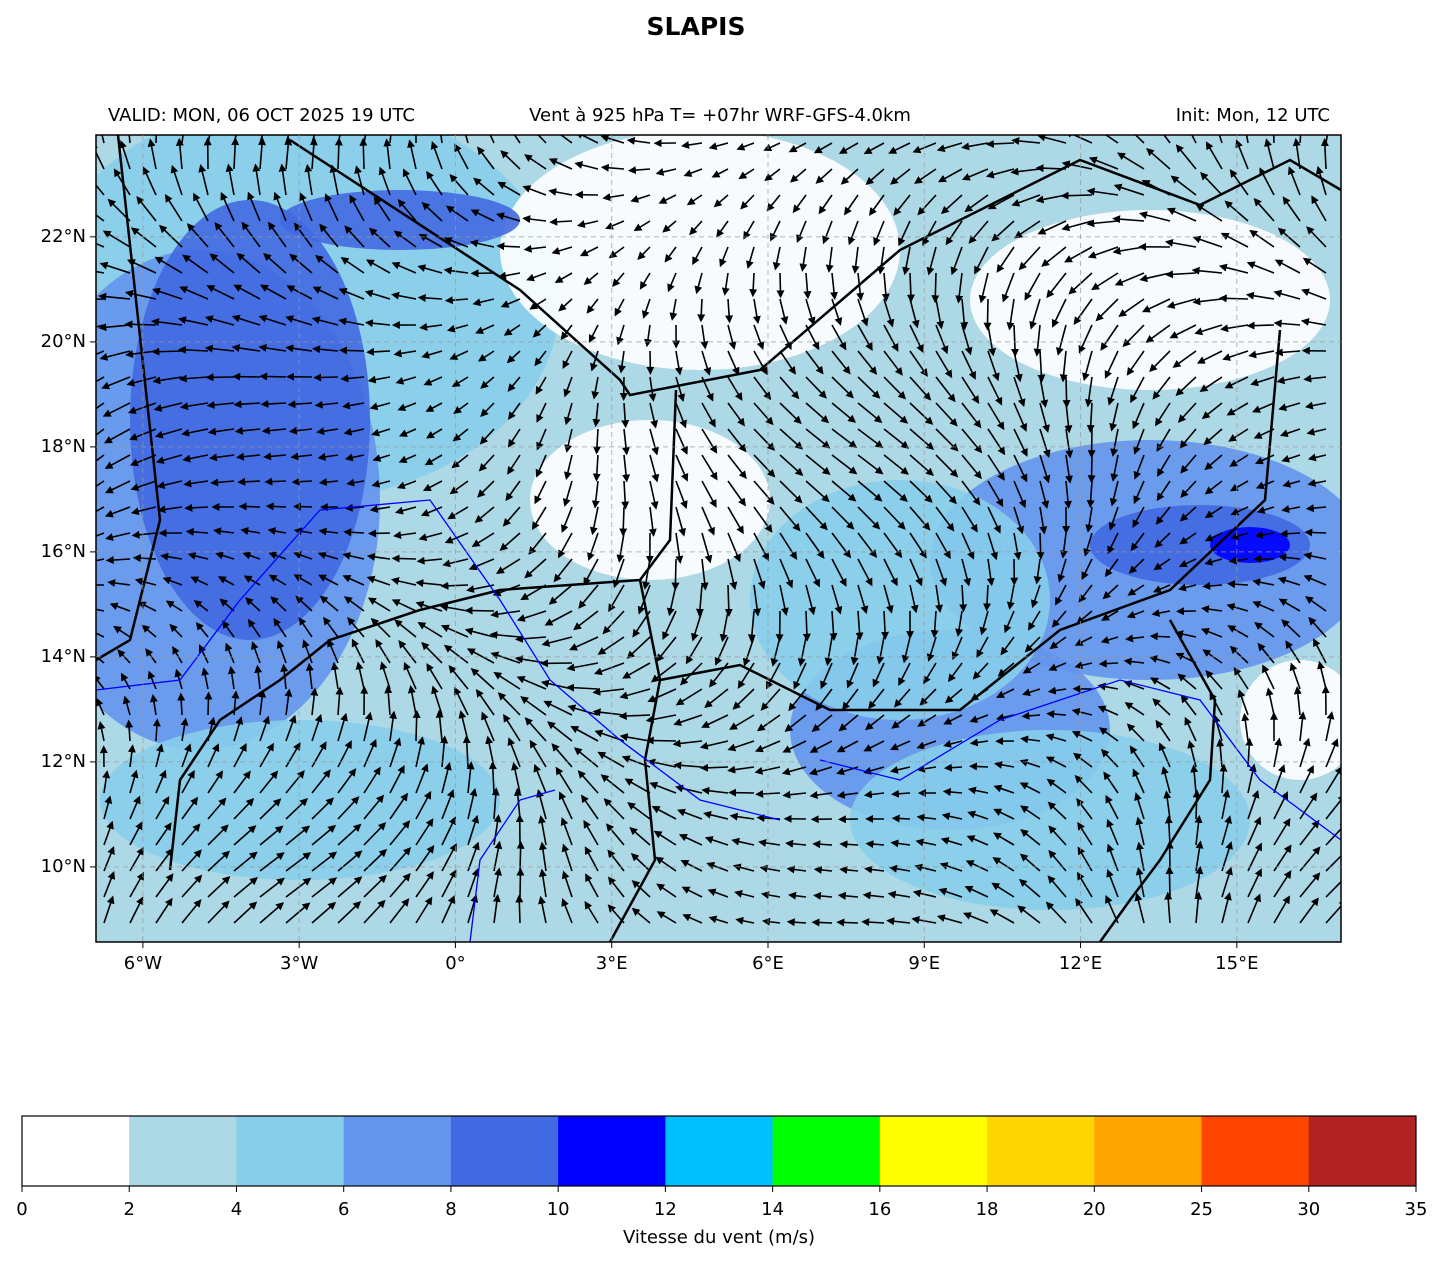 This screenshot has width=1444, height=1264. What do you see at coordinates (772, 1209) in the screenshot?
I see `colorbar-tick-label: 14` at bounding box center [772, 1209].